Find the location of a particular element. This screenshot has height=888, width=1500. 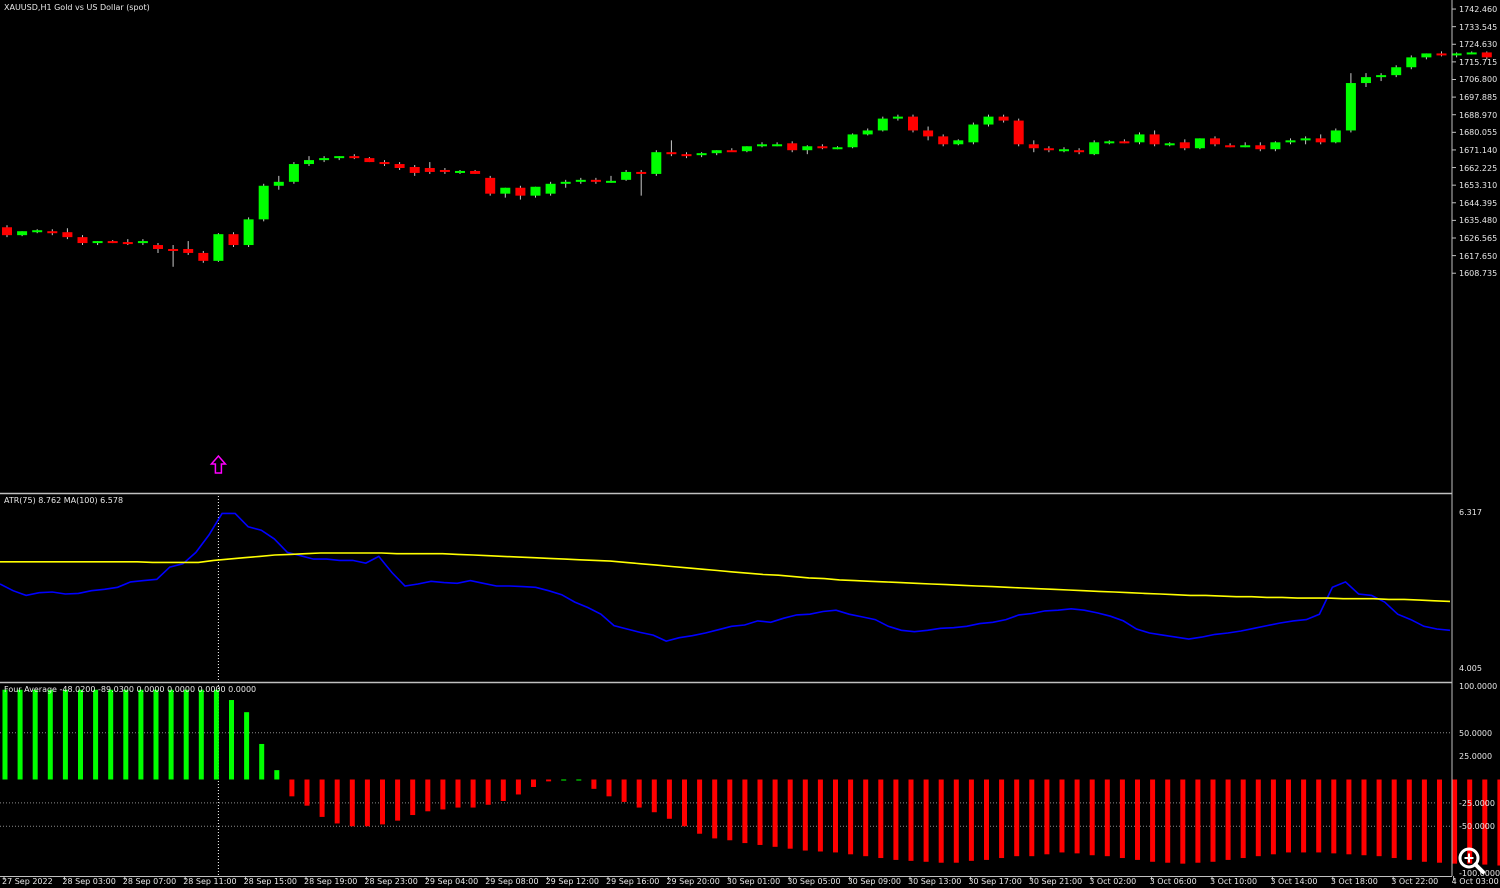

atr-tick-label: 6.317 is located at coordinates (1470, 513).